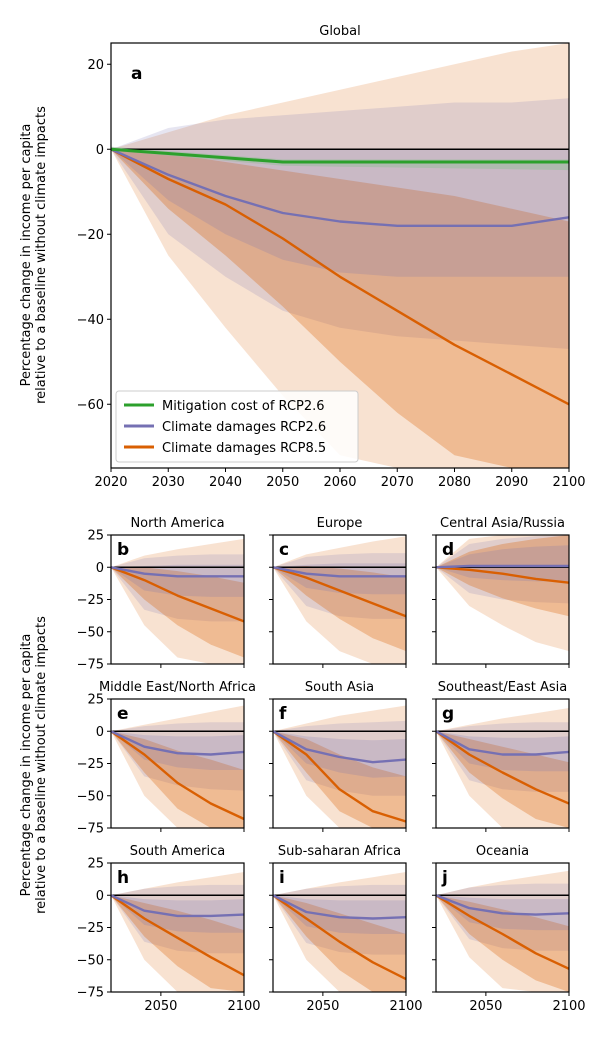  Describe the element at coordinates (177, 523) in the screenshot. I see `panel-title: North America` at that location.